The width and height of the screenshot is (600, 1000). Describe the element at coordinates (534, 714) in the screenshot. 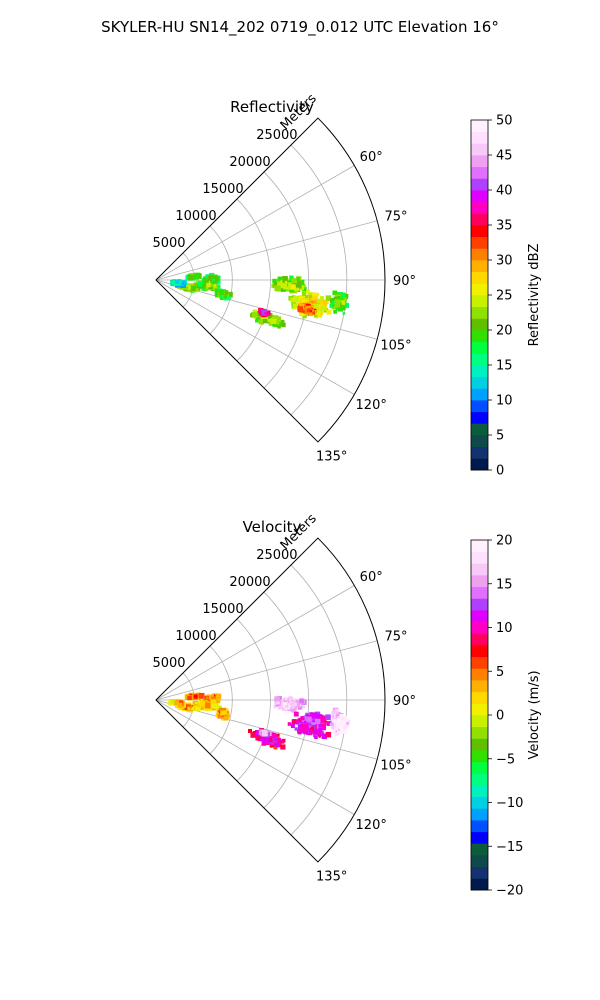

I see `velocity-colorbar-label: Velocity (m/s)` at that location.